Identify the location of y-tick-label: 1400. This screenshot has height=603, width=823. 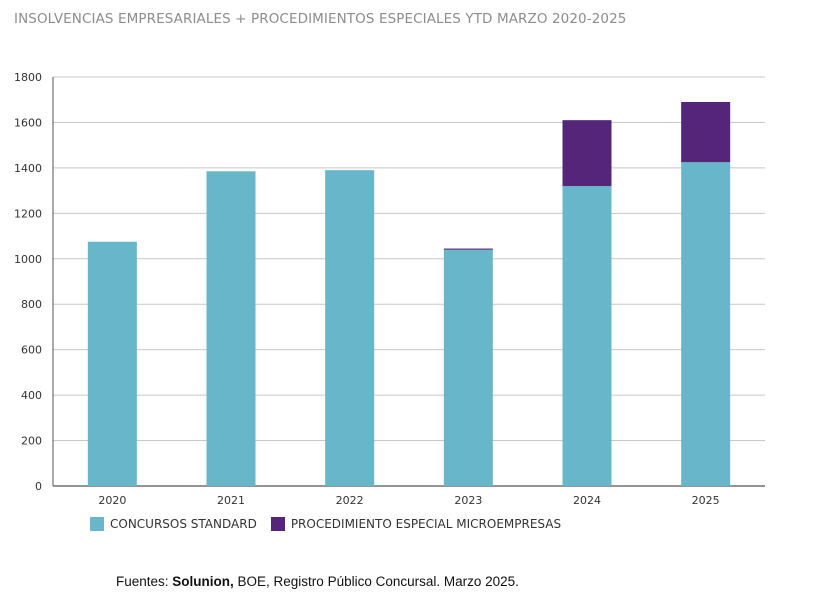
(28, 168).